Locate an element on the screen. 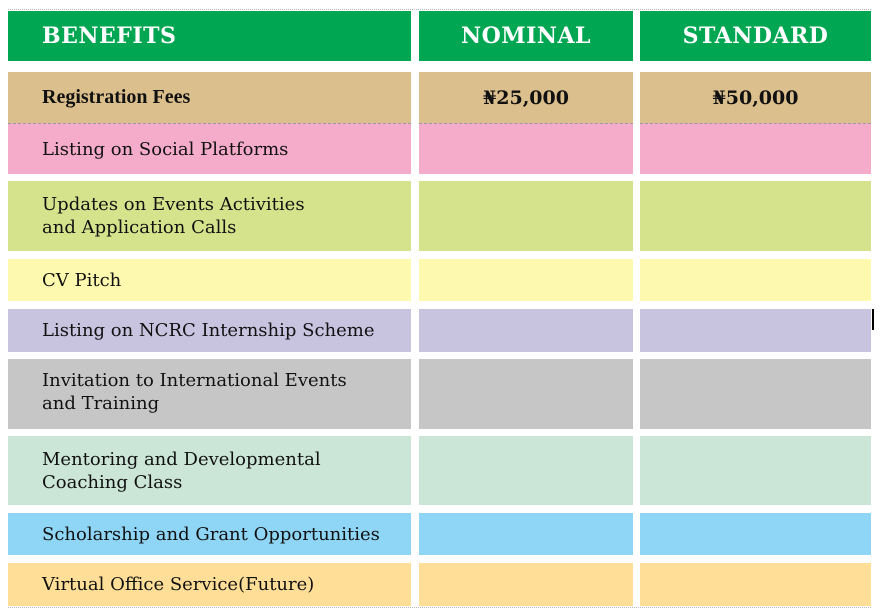 This screenshot has height=616, width=887. fees-label: Registration Fees is located at coordinates (209, 97).